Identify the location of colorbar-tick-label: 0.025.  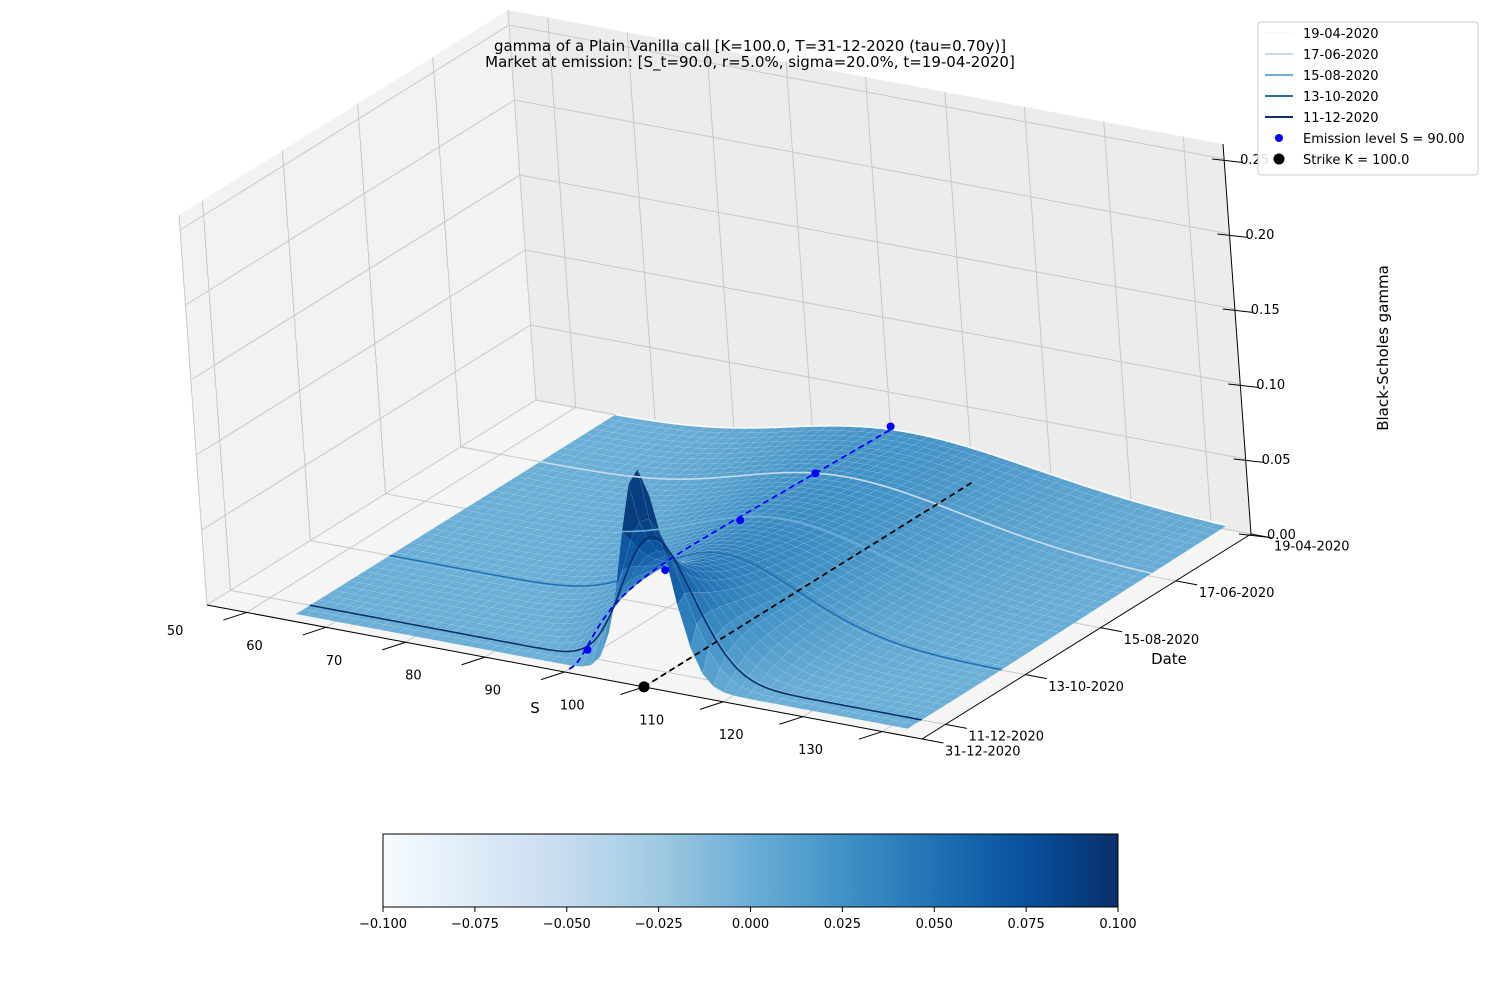
(842, 924).